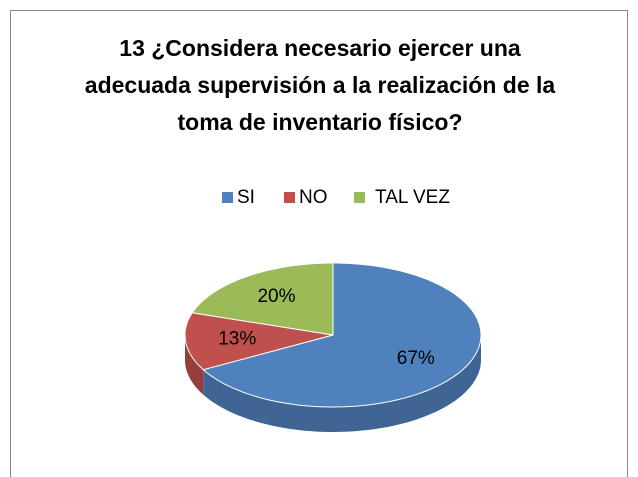 This screenshot has width=638, height=477. Describe the element at coordinates (412, 197) in the screenshot. I see `legend-label: TAL VEZ` at that location.